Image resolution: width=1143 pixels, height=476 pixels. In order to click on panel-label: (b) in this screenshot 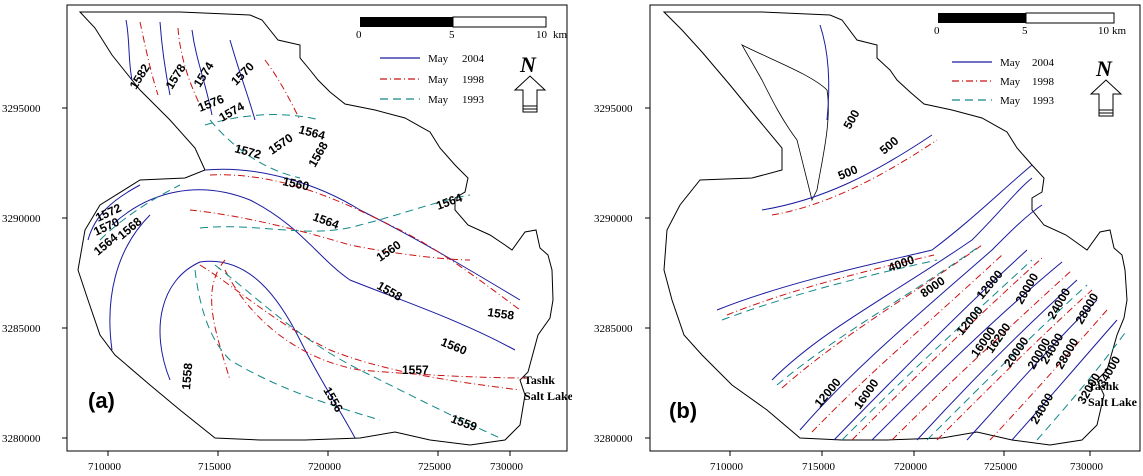, I will do `click(683, 410)`.